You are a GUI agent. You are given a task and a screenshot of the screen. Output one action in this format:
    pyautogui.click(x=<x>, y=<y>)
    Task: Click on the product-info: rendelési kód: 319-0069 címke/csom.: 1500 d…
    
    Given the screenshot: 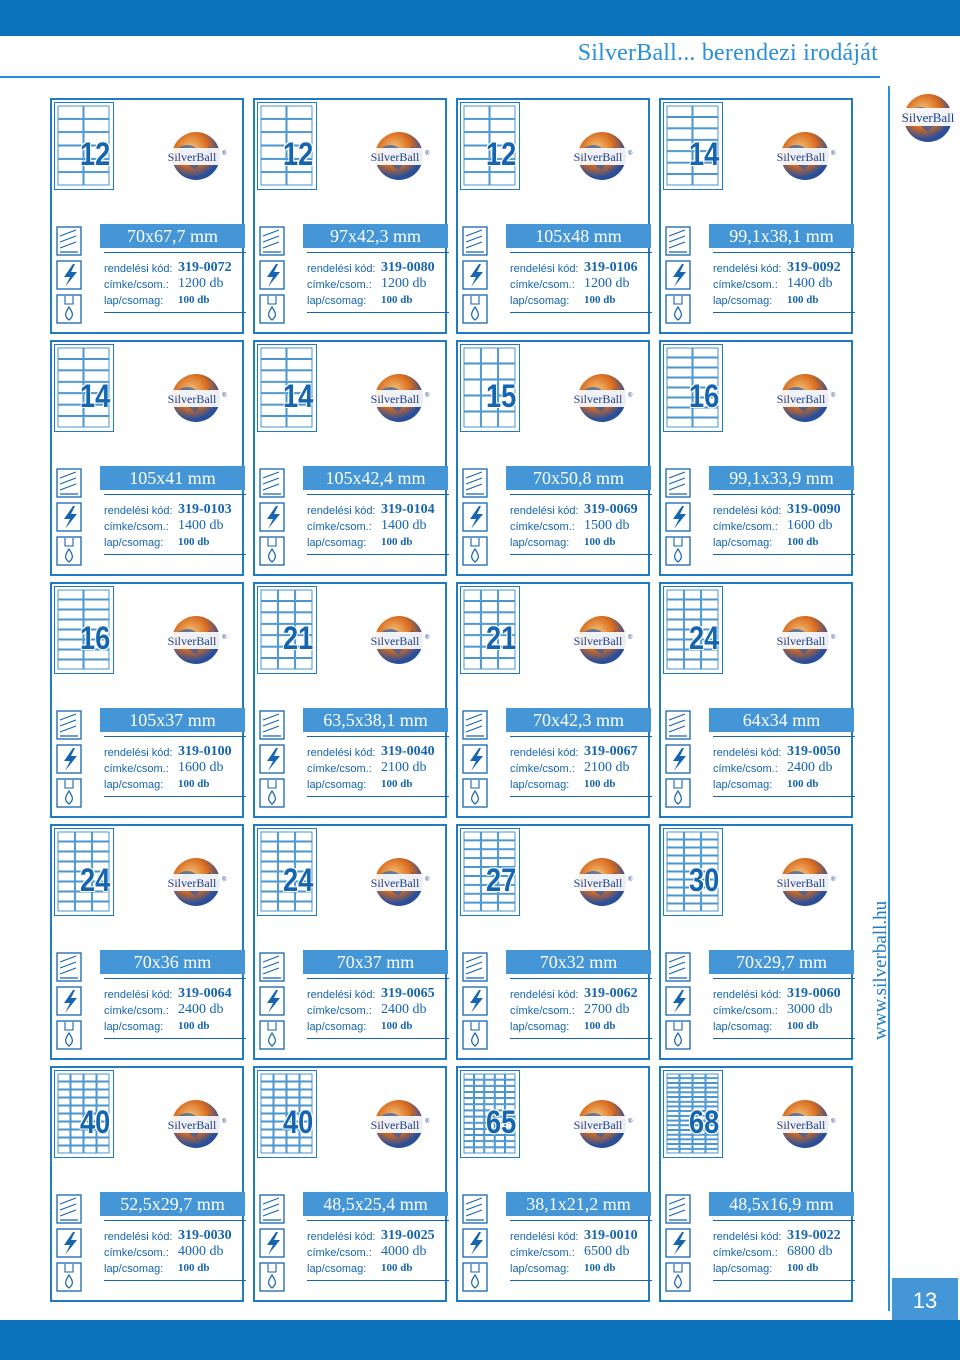 What is the action you would take?
    pyautogui.click(x=581, y=526)
    